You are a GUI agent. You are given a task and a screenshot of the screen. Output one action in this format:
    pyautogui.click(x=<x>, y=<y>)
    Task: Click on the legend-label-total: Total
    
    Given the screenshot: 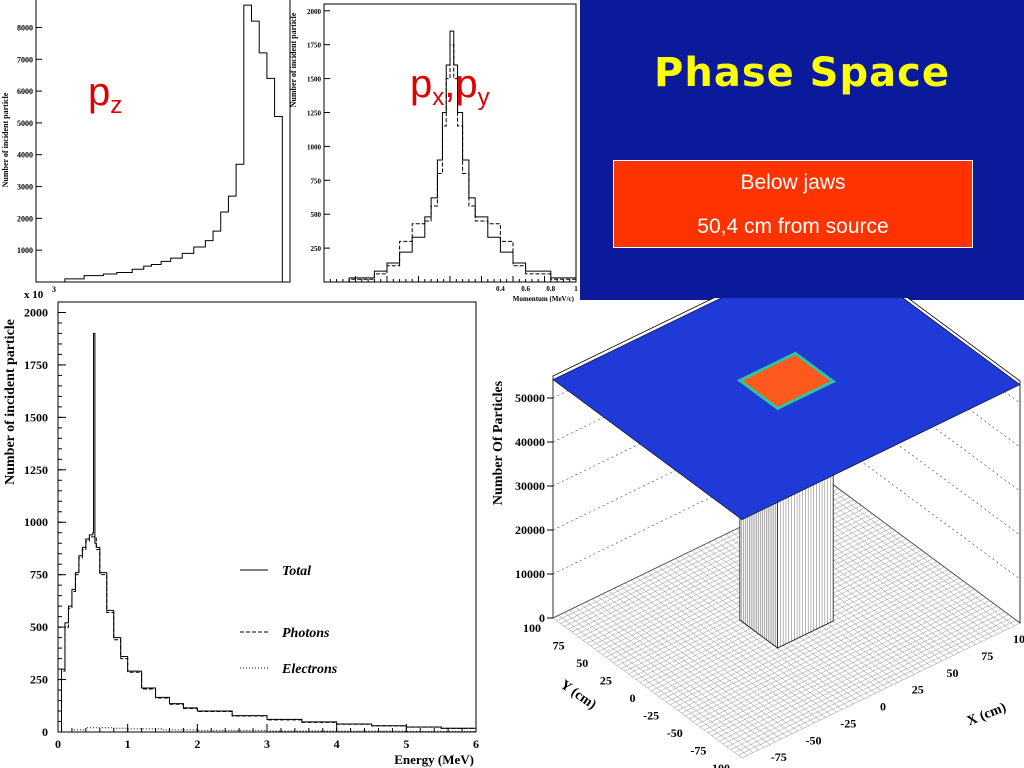 What is the action you would take?
    pyautogui.click(x=296, y=571)
    